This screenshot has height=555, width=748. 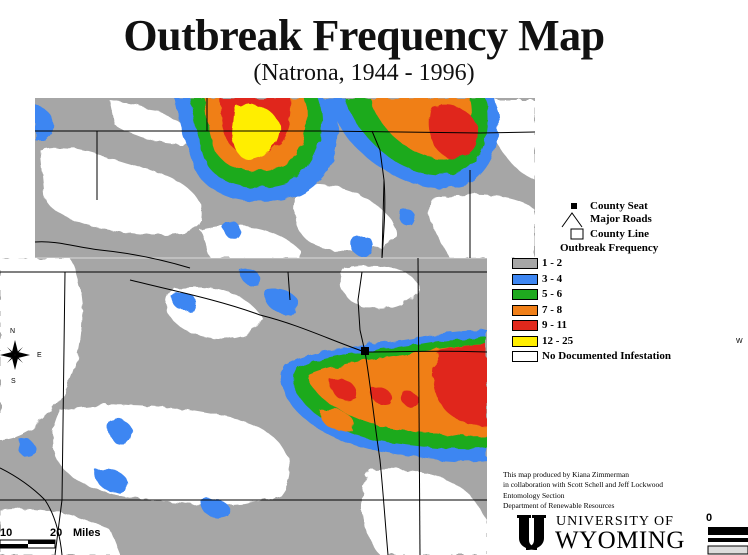 I want to click on road-legend-icon, so click(x=572, y=220).